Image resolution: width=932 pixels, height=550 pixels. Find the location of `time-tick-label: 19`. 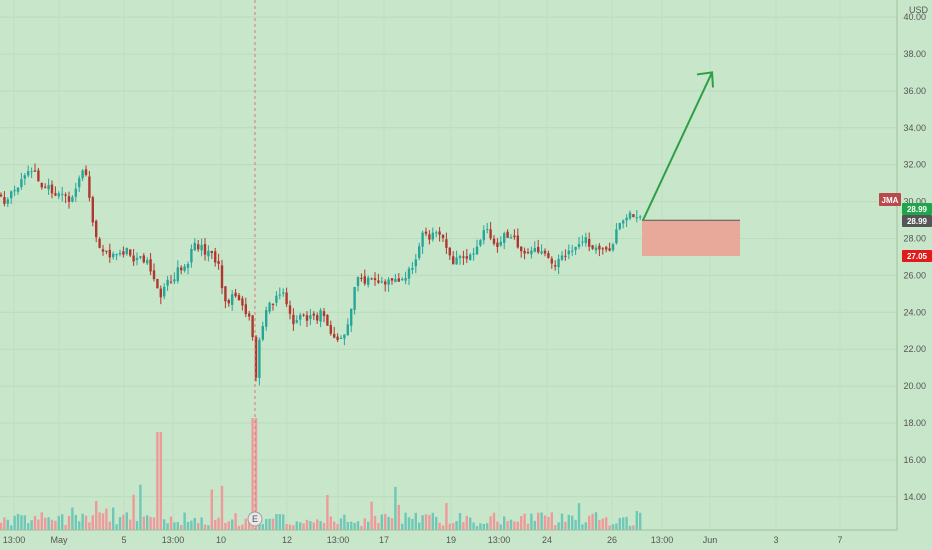

time-tick-label: 19 is located at coordinates (451, 540).